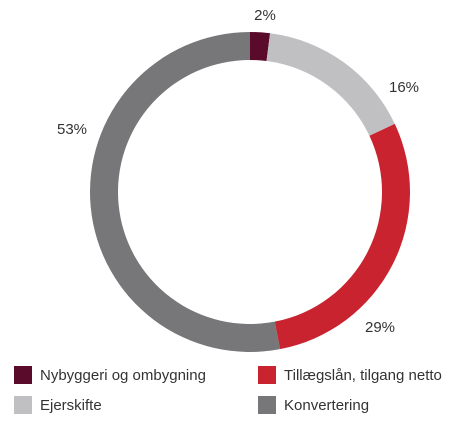 Image resolution: width=474 pixels, height=441 pixels. I want to click on legend-label: Konvertering, so click(326, 405).